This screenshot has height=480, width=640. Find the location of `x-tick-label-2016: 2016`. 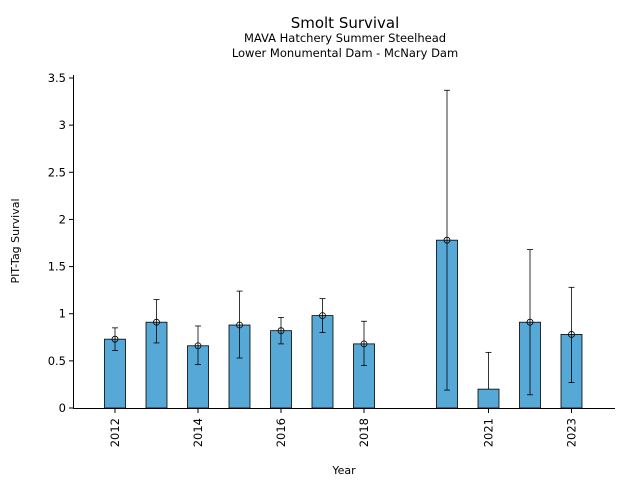

x-tick-label-2016: 2016 is located at coordinates (281, 432).